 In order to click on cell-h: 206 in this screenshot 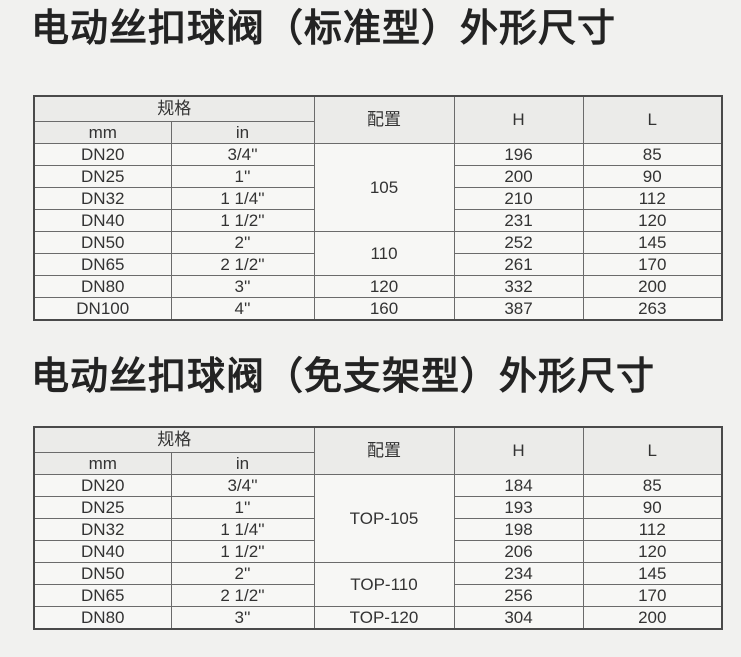, I will do `click(518, 551)`.